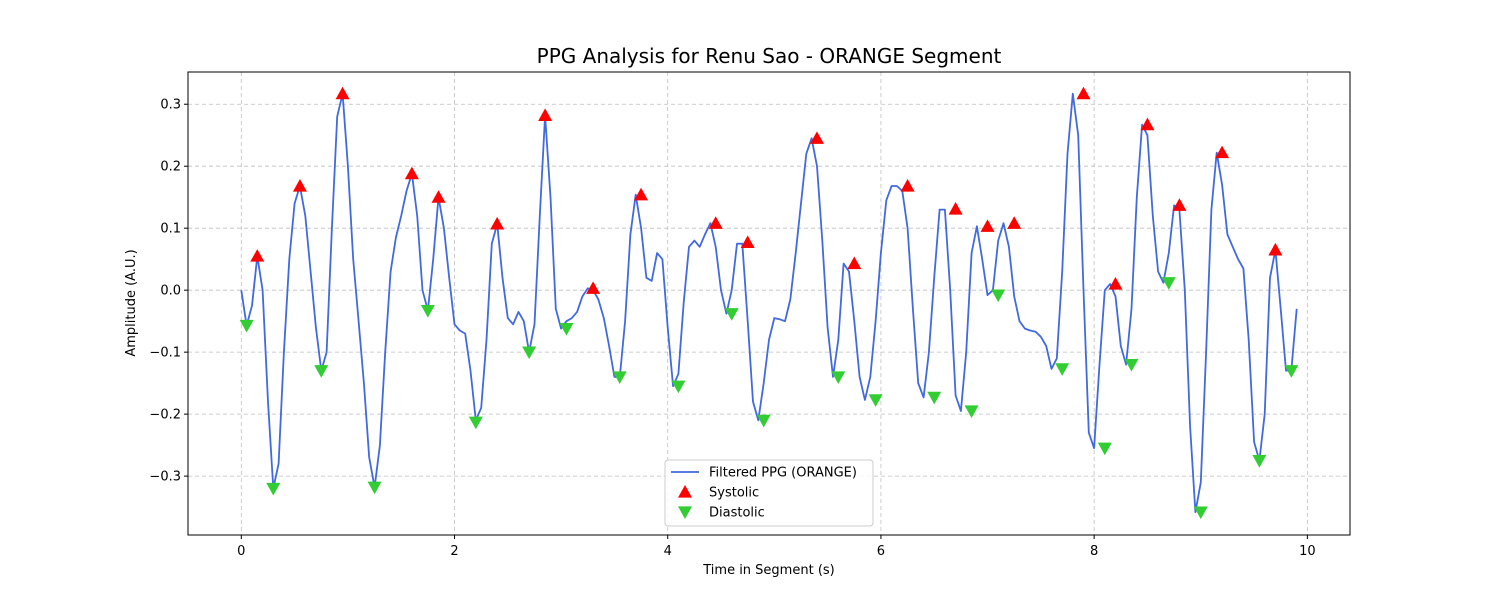 This screenshot has height=600, width=1500. Describe the element at coordinates (131, 302) in the screenshot. I see `y-axis-label: Amplitude (A.U.)` at that location.